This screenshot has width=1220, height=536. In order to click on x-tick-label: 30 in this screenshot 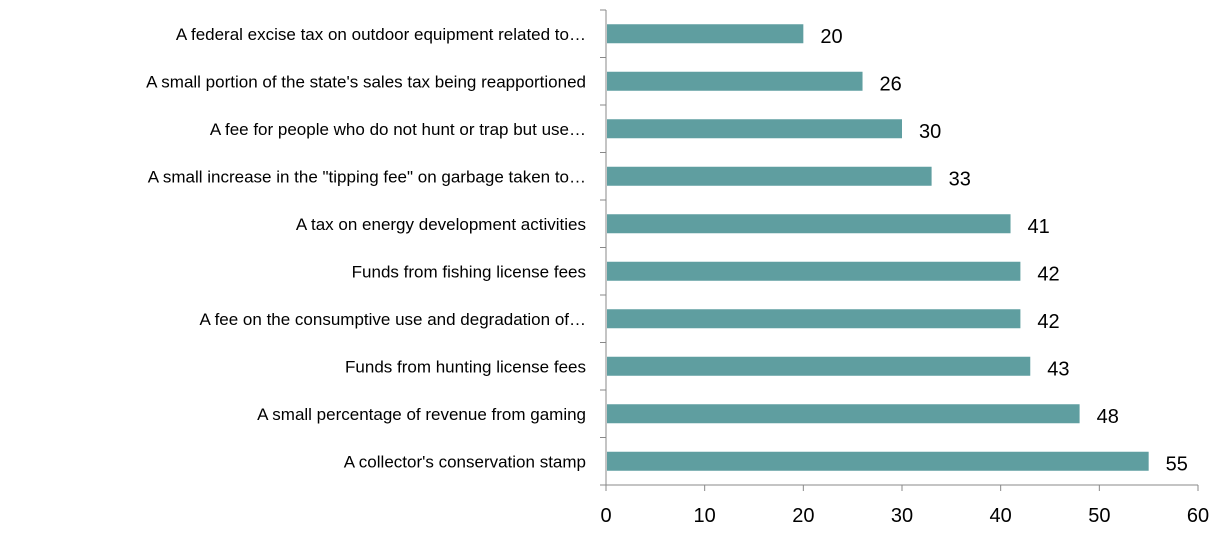, I will do `click(902, 516)`.